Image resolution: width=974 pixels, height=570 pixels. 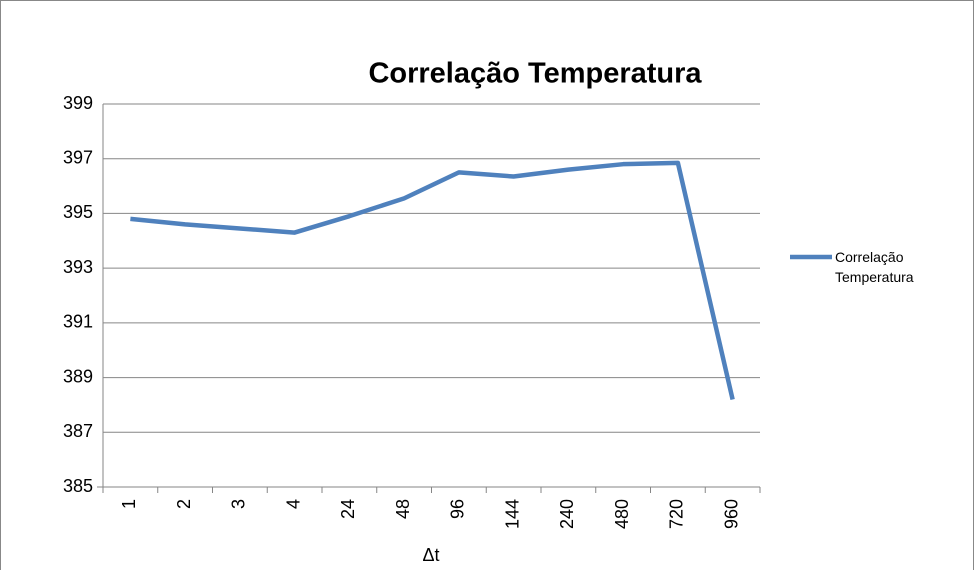 What do you see at coordinates (78, 431) in the screenshot?
I see `y-tick-label: 387` at bounding box center [78, 431].